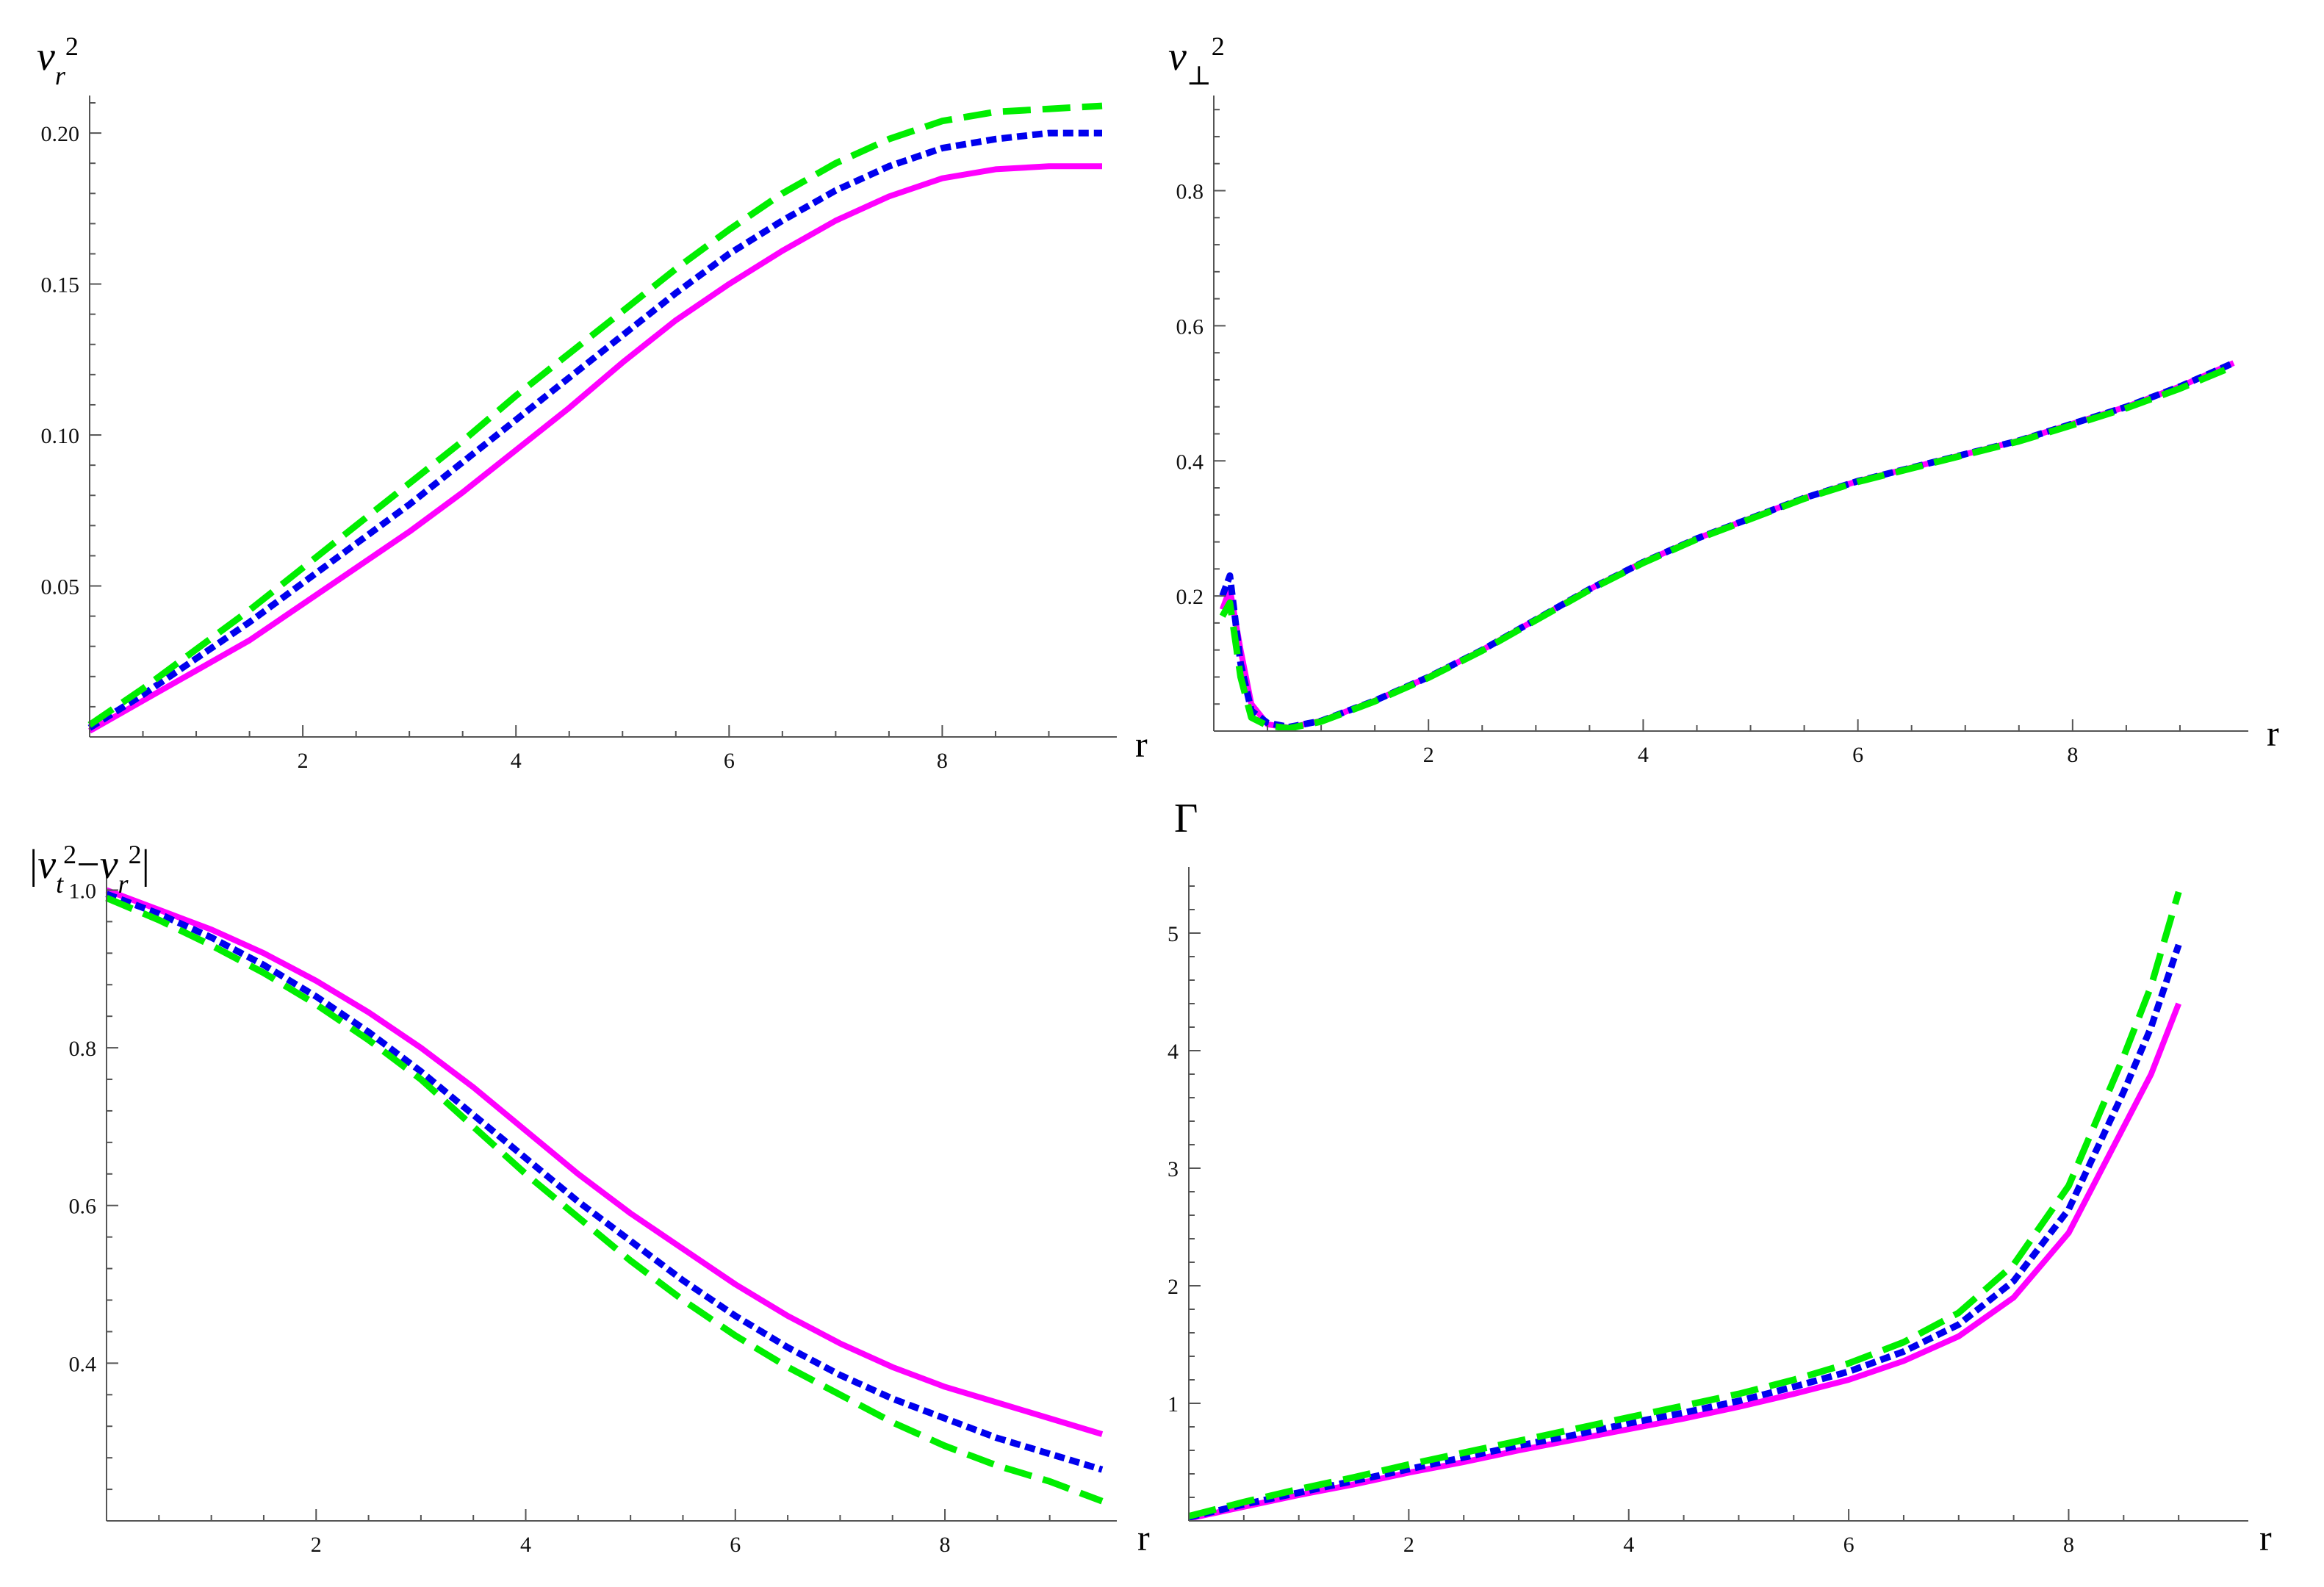  I want to click on panel-vperp2-x-tick-label: 6, so click(1857, 755).